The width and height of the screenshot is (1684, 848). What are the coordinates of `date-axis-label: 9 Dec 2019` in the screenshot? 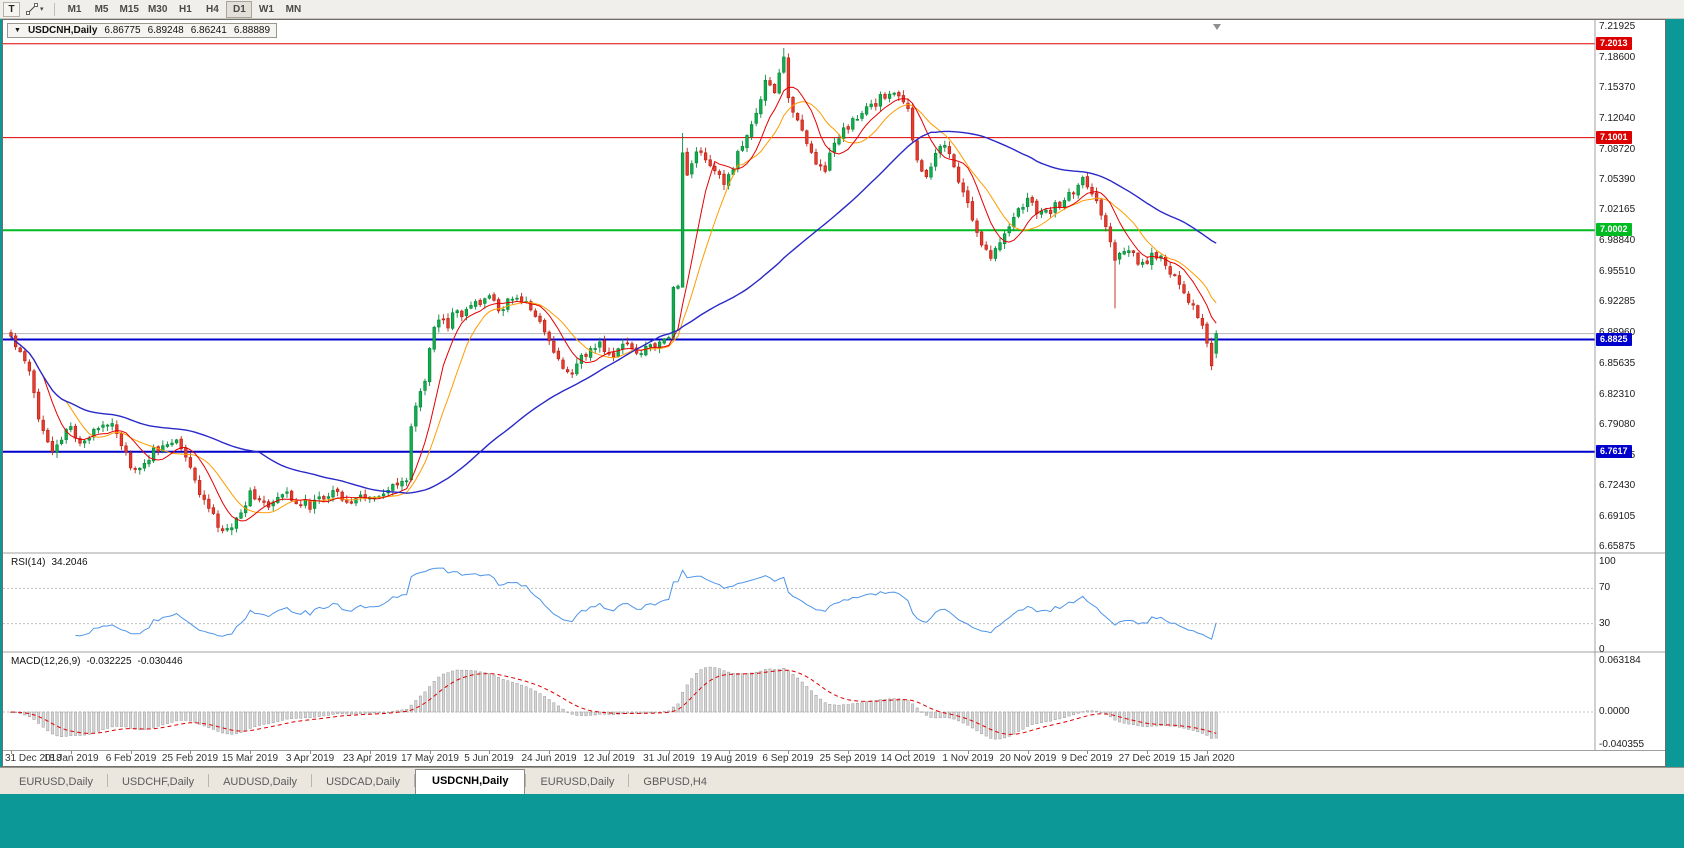 It's located at (1087, 758).